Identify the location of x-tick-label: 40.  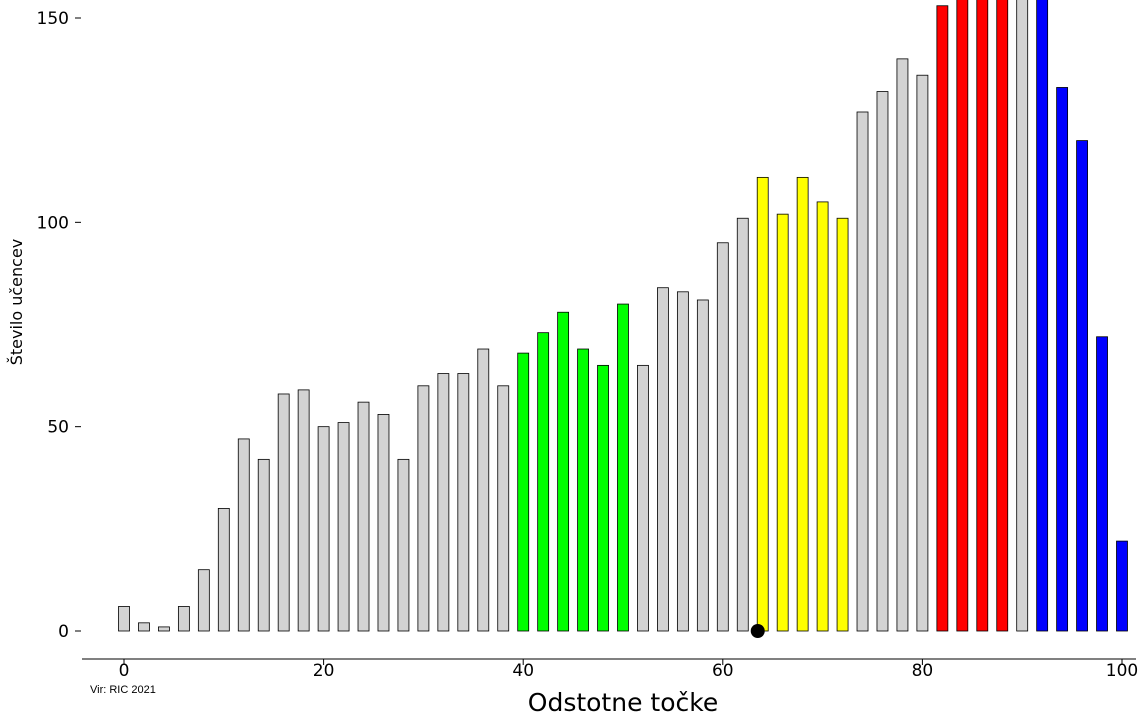
(523, 671).